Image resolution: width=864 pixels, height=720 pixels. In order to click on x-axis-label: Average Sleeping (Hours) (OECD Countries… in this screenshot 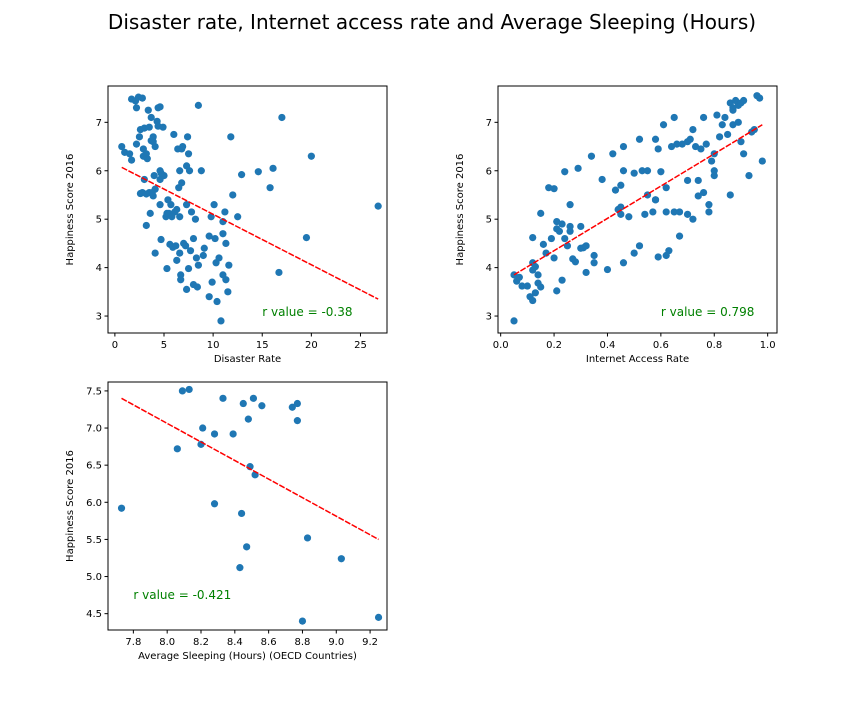, I will do `click(247, 656)`.